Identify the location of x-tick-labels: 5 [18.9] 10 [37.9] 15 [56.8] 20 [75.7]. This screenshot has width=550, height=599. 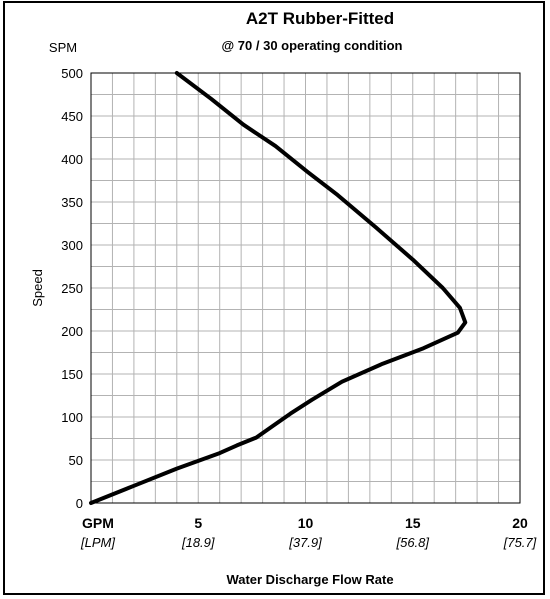
(359, 532).